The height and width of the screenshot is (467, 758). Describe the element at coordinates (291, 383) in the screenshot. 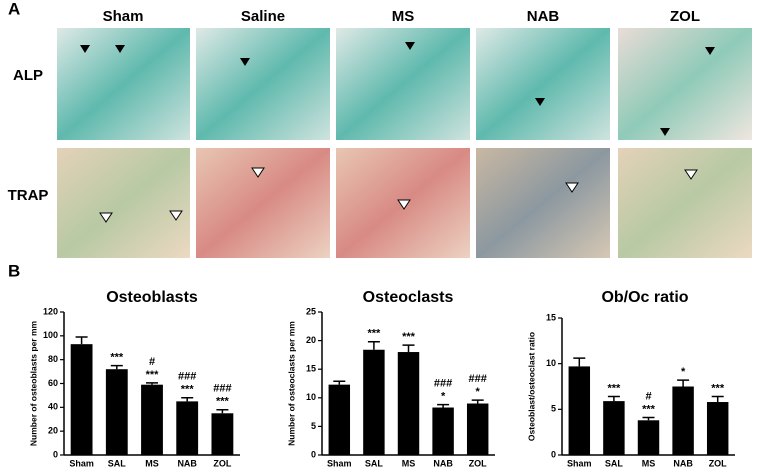

I see `y-axis-label: Number of osteoclasts per mm` at that location.